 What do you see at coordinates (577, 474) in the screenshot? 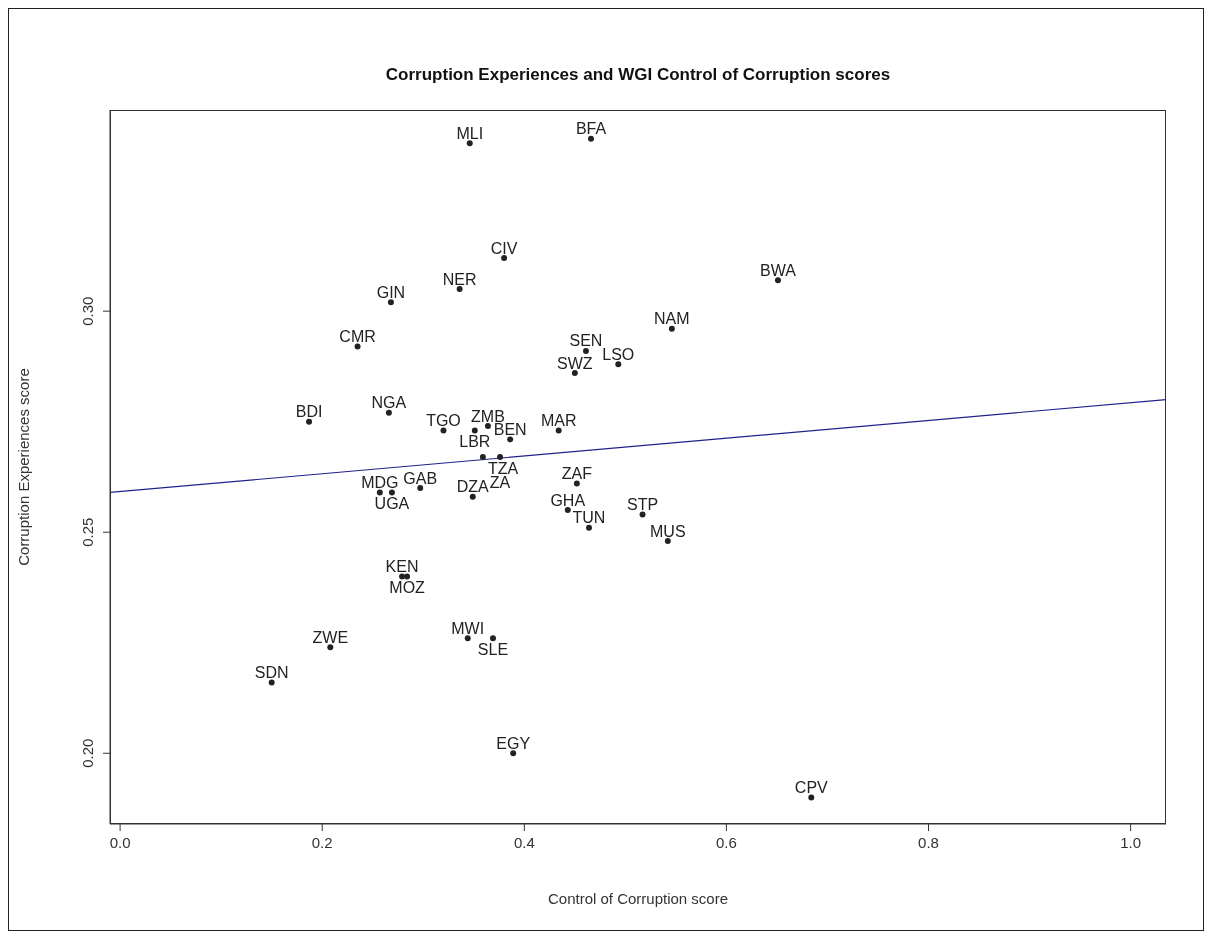
I see `data-label: ZAF` at bounding box center [577, 474].